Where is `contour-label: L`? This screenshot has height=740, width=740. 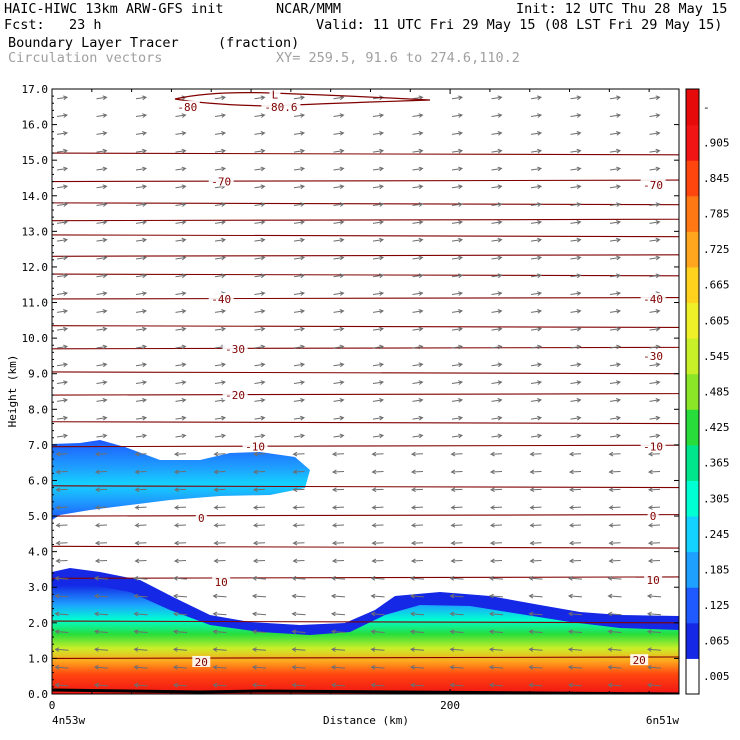
contour-label: L is located at coordinates (275, 94).